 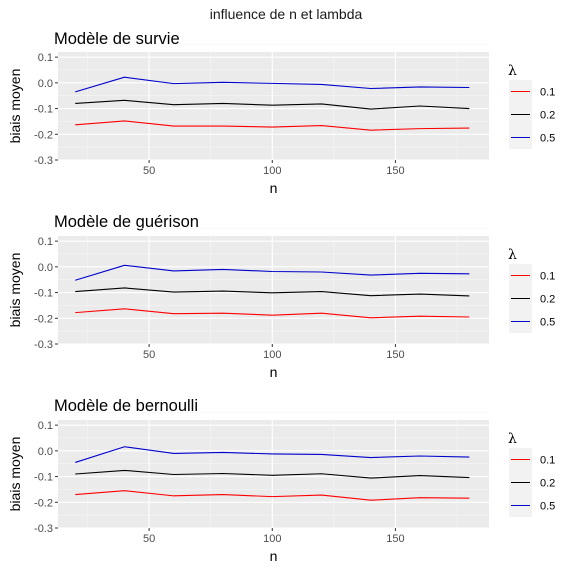 What do you see at coordinates (126, 222) in the screenshot?
I see `panel-title: Modèle de guérison` at bounding box center [126, 222].